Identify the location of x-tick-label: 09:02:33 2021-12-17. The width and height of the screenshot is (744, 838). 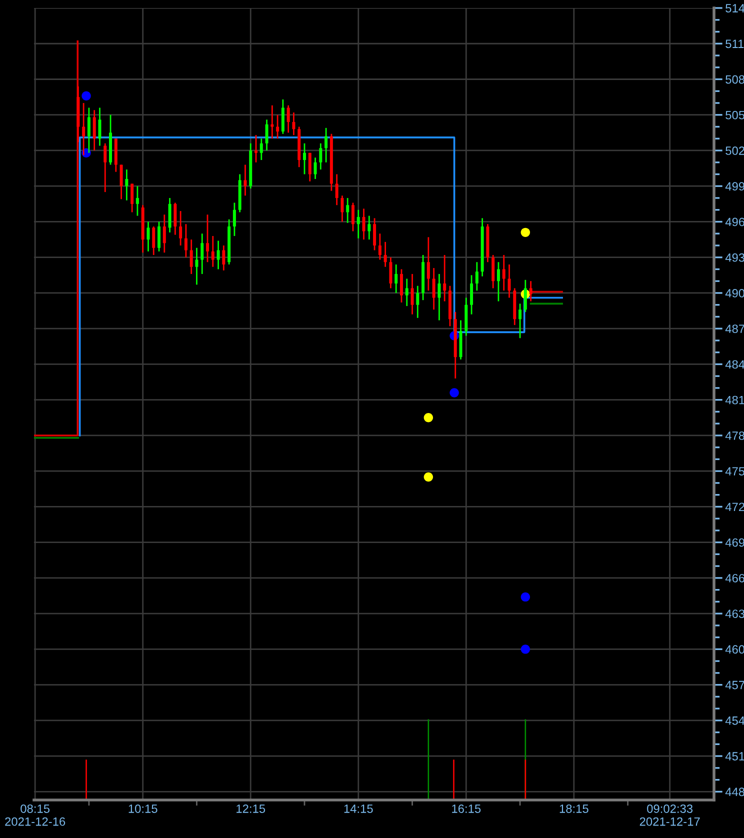
(670, 815).